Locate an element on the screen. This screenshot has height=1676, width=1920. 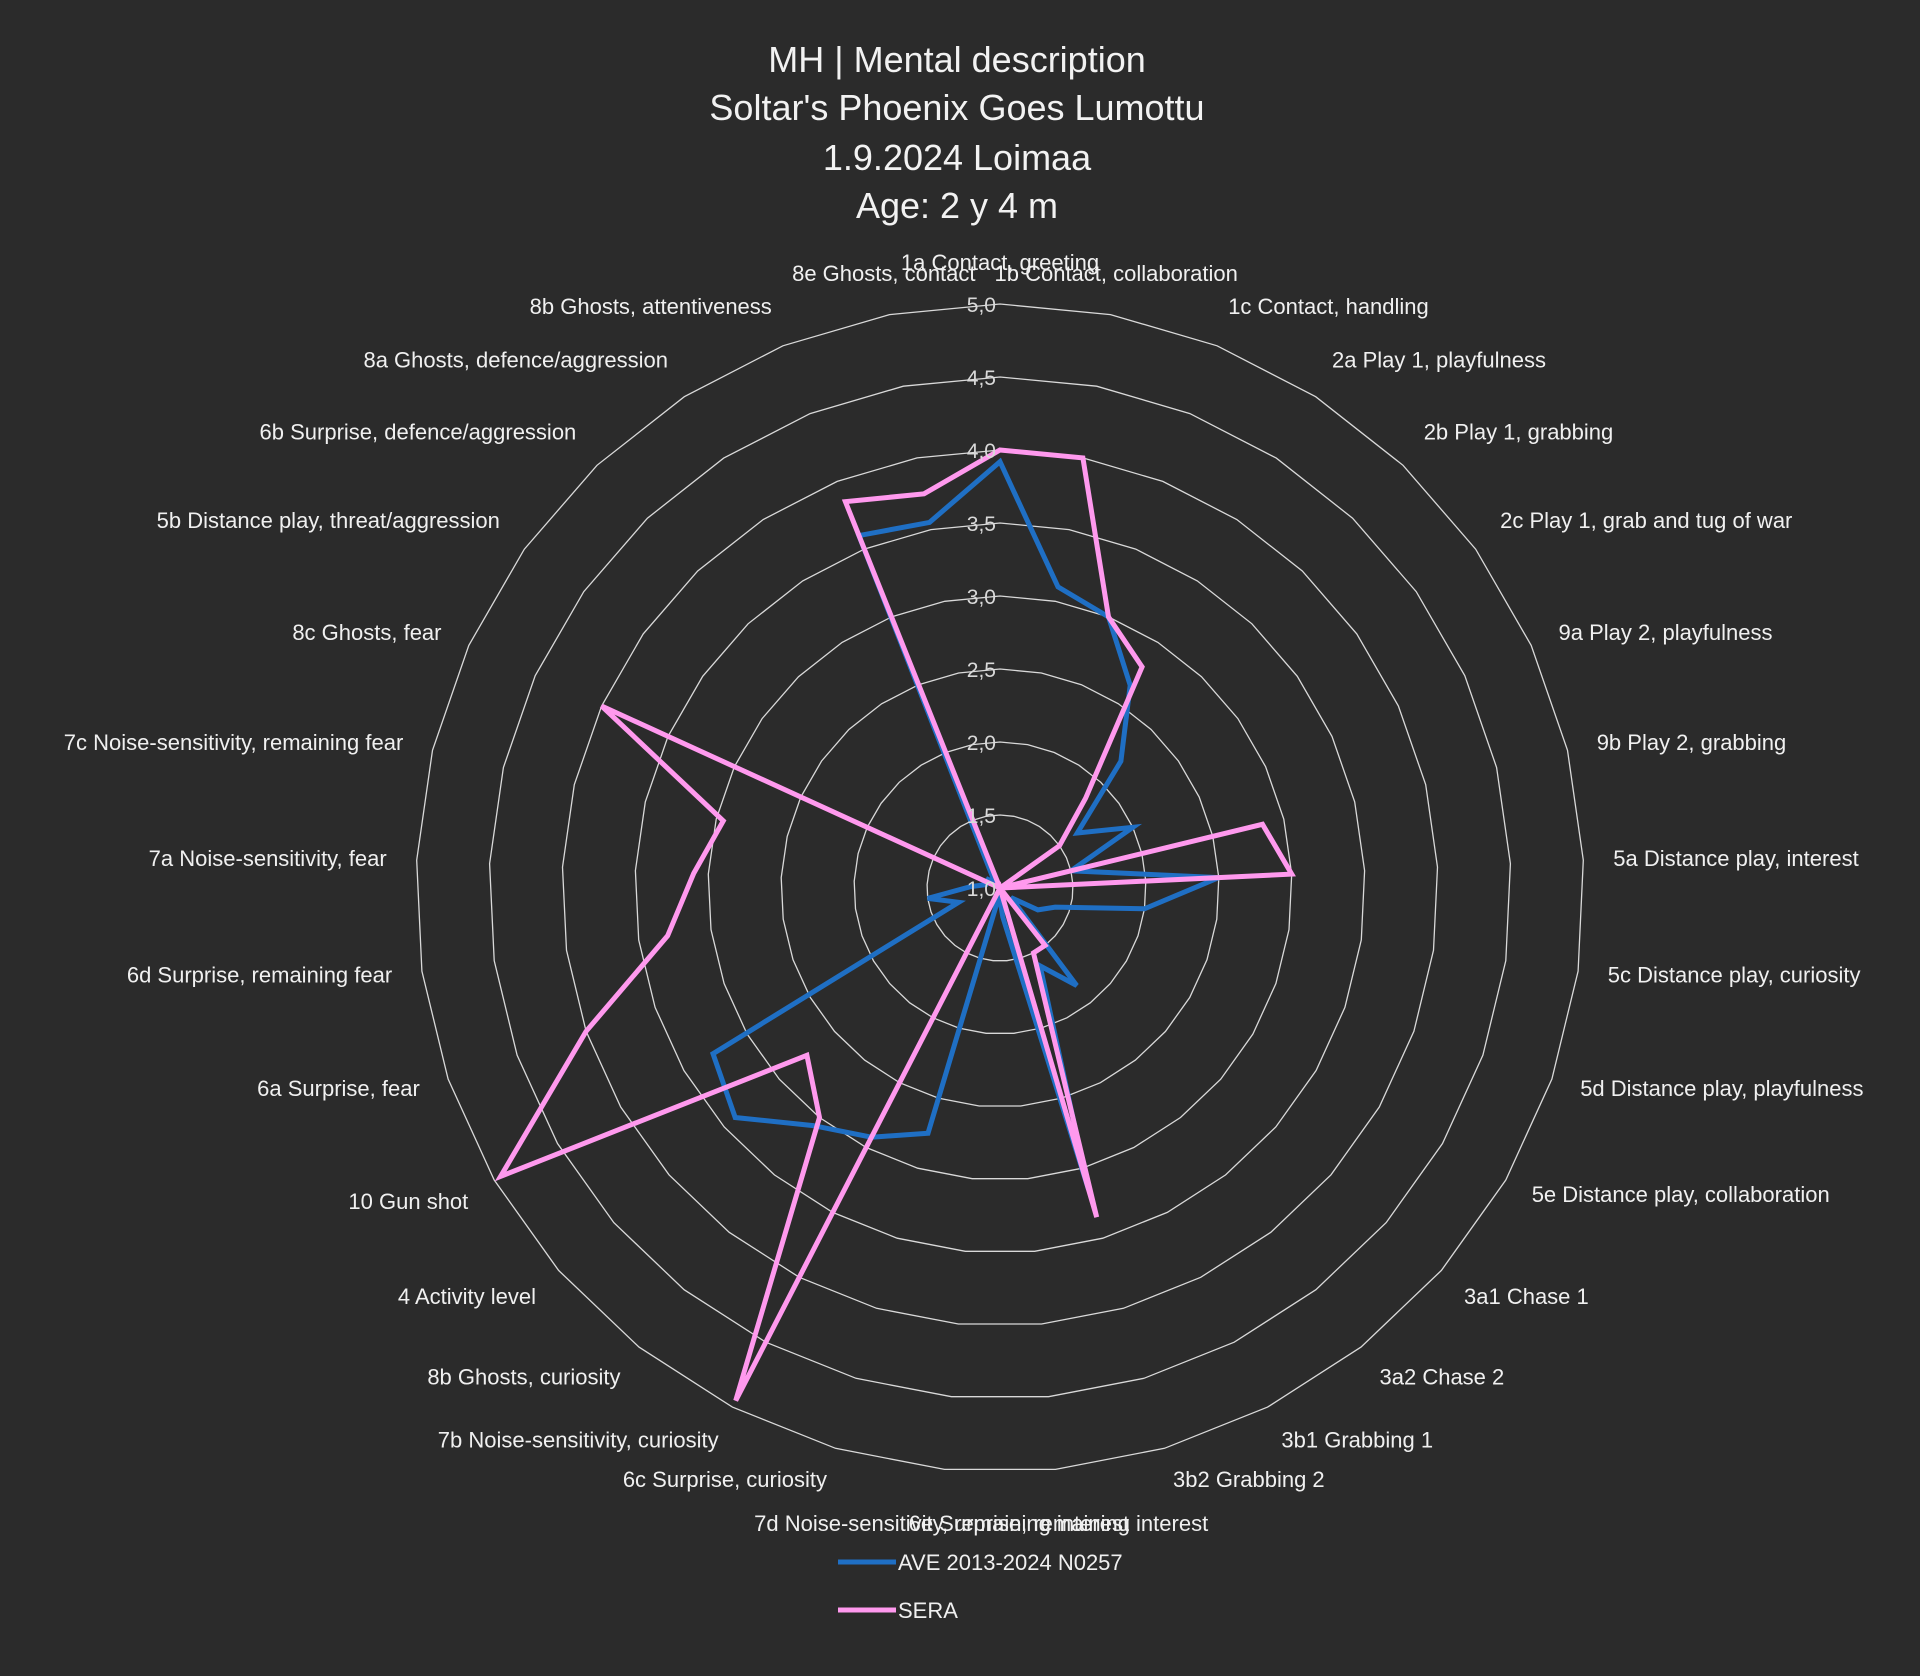
category-label: 1a Contact, greeting is located at coordinates (1000, 262).